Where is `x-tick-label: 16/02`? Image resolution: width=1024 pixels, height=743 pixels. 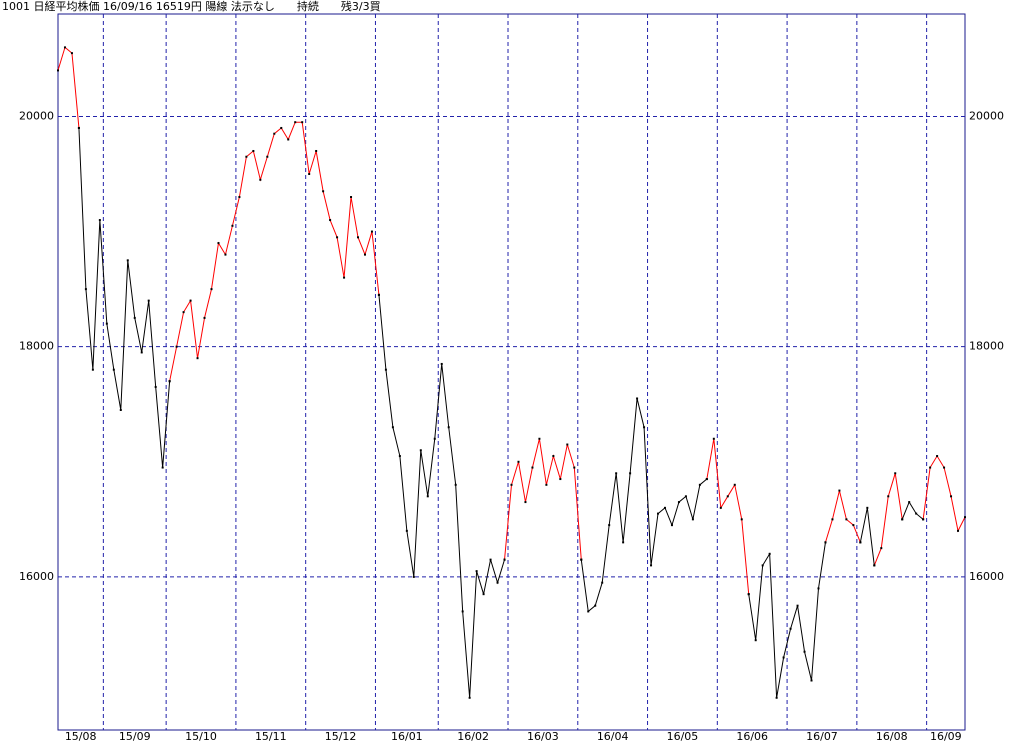
x-tick-label: 16/02 is located at coordinates (473, 736).